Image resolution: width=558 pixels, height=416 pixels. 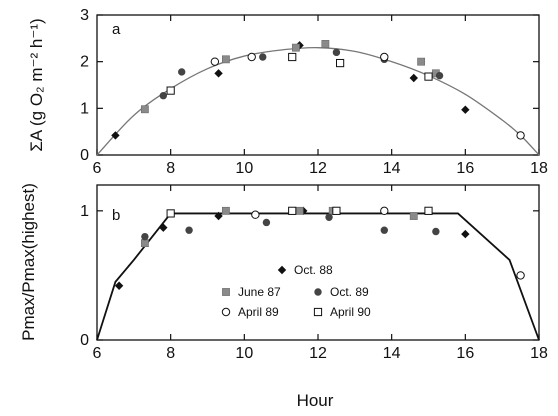 I want to click on legend-item: June 87, so click(x=251, y=292).